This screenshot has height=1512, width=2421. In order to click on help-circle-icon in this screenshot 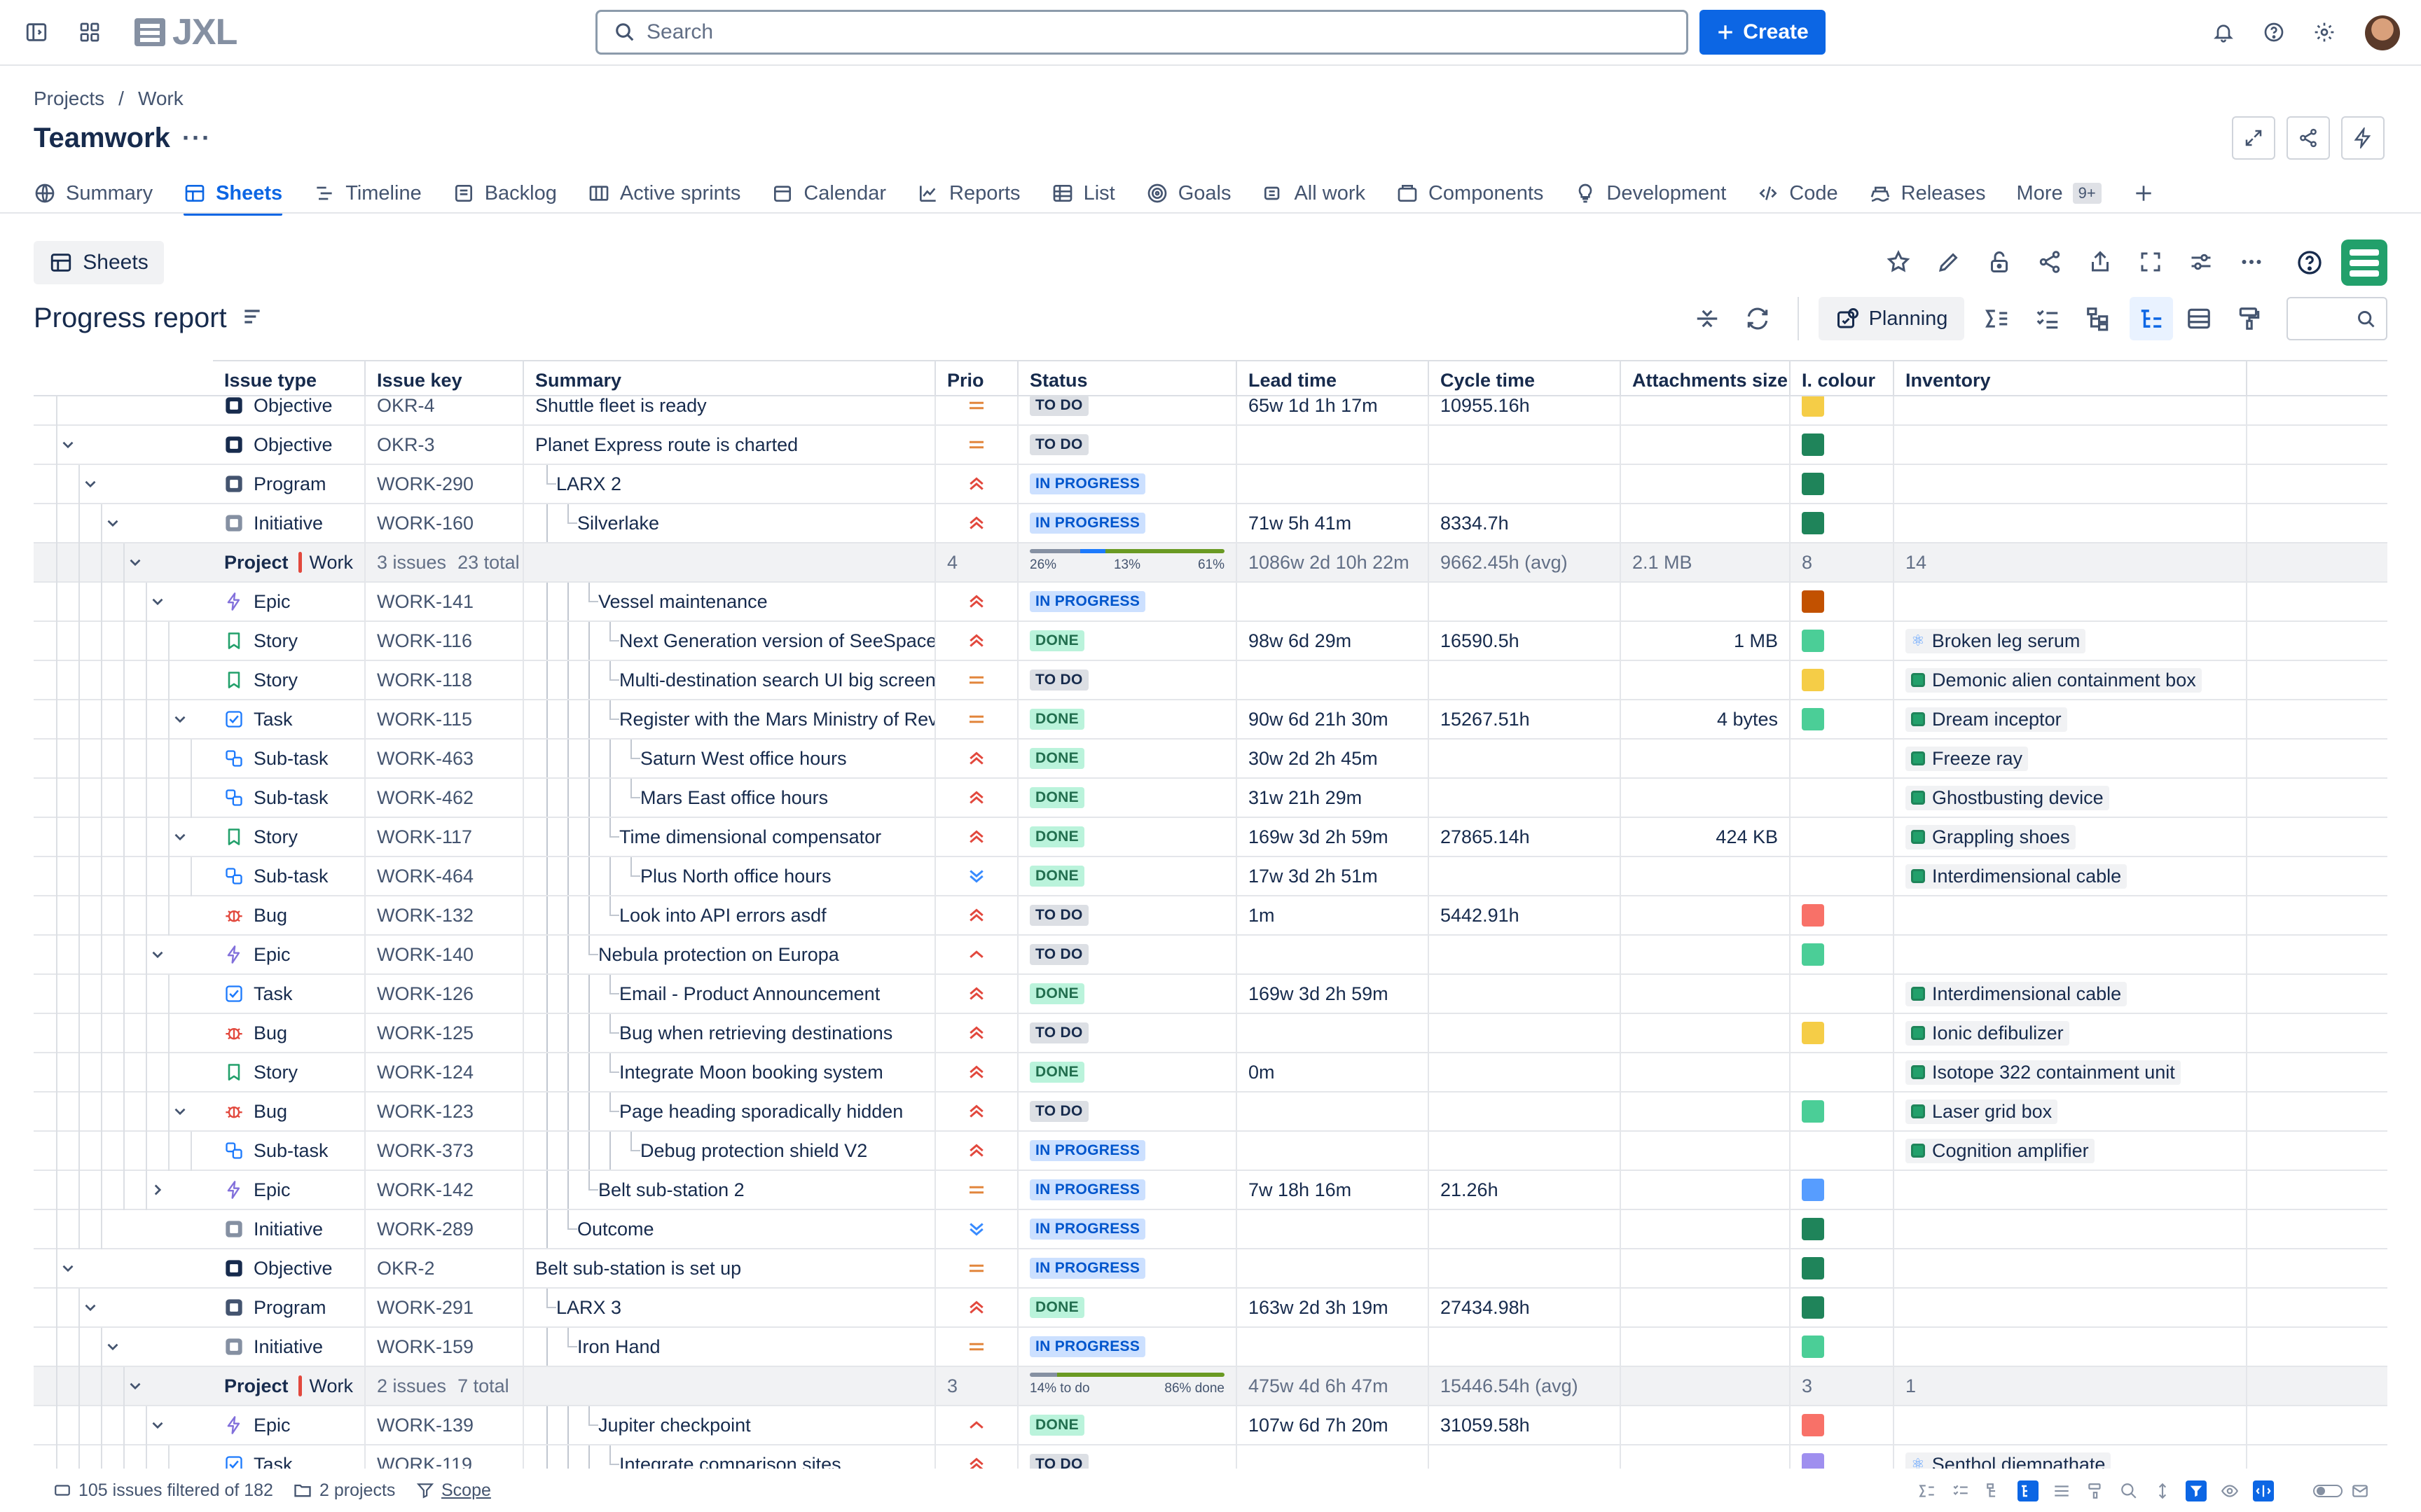, I will do `click(2309, 262)`.